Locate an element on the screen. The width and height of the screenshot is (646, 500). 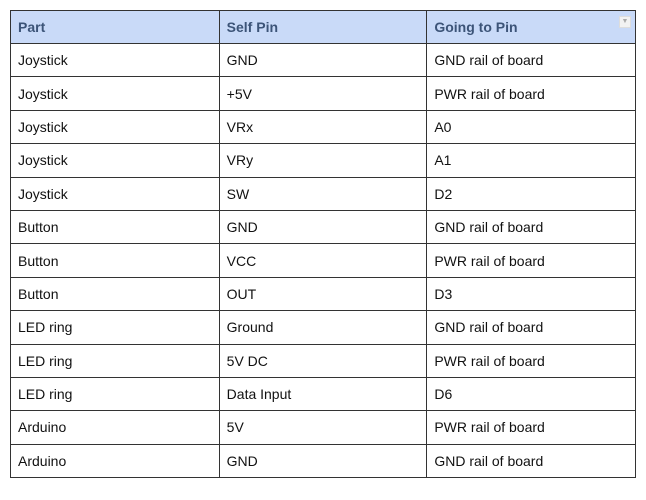
table-cell: 5V DC is located at coordinates (323, 360).